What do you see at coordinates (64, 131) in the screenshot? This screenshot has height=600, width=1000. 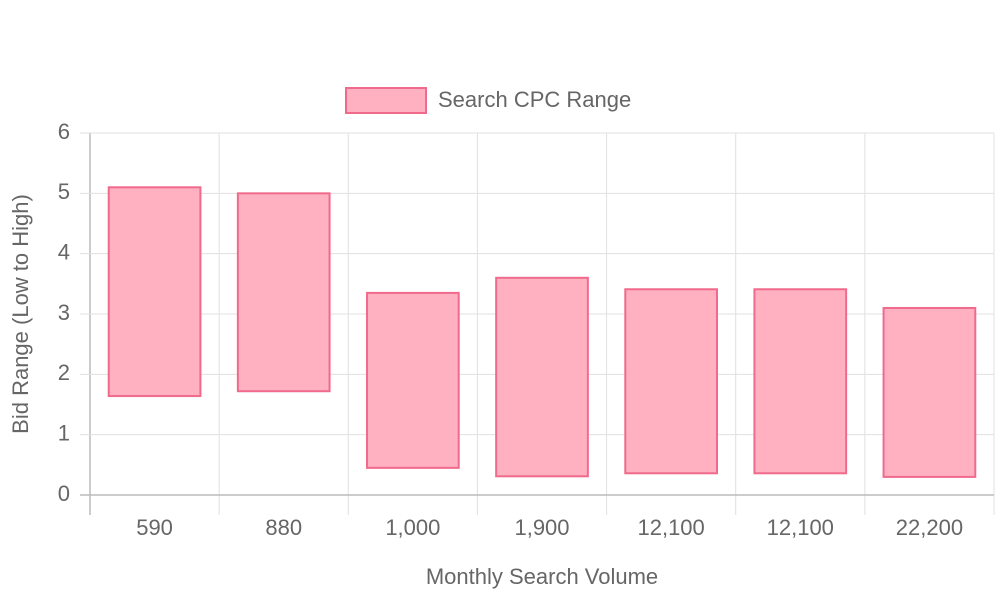 I see `y-tick-label: 6` at bounding box center [64, 131].